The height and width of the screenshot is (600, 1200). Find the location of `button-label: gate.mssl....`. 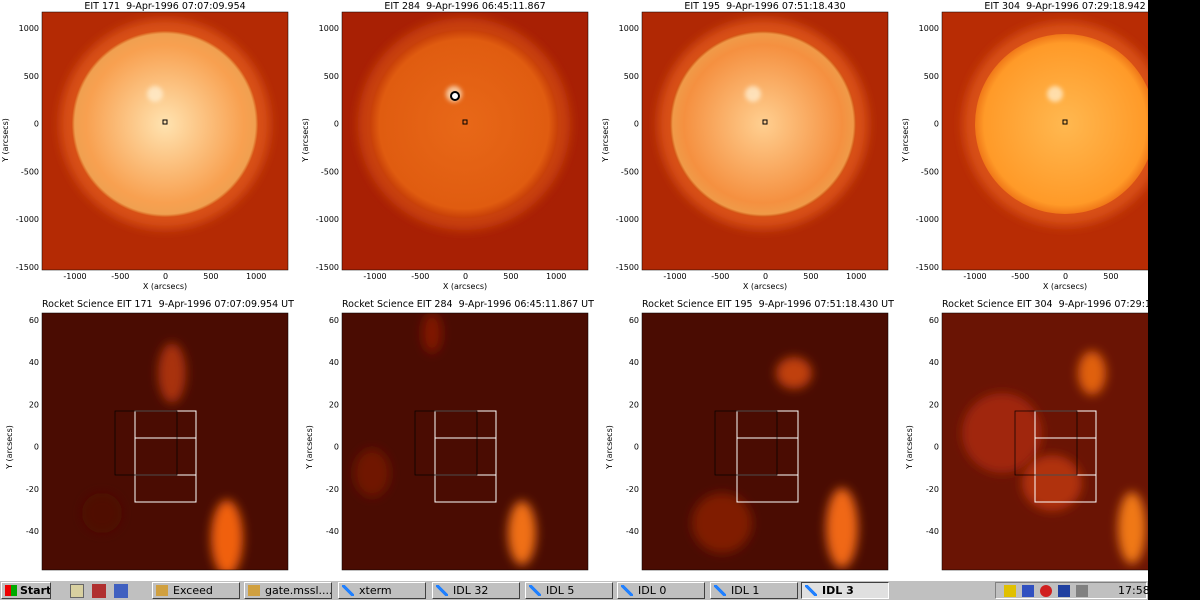

button-label: gate.mssl.... is located at coordinates (298, 590).